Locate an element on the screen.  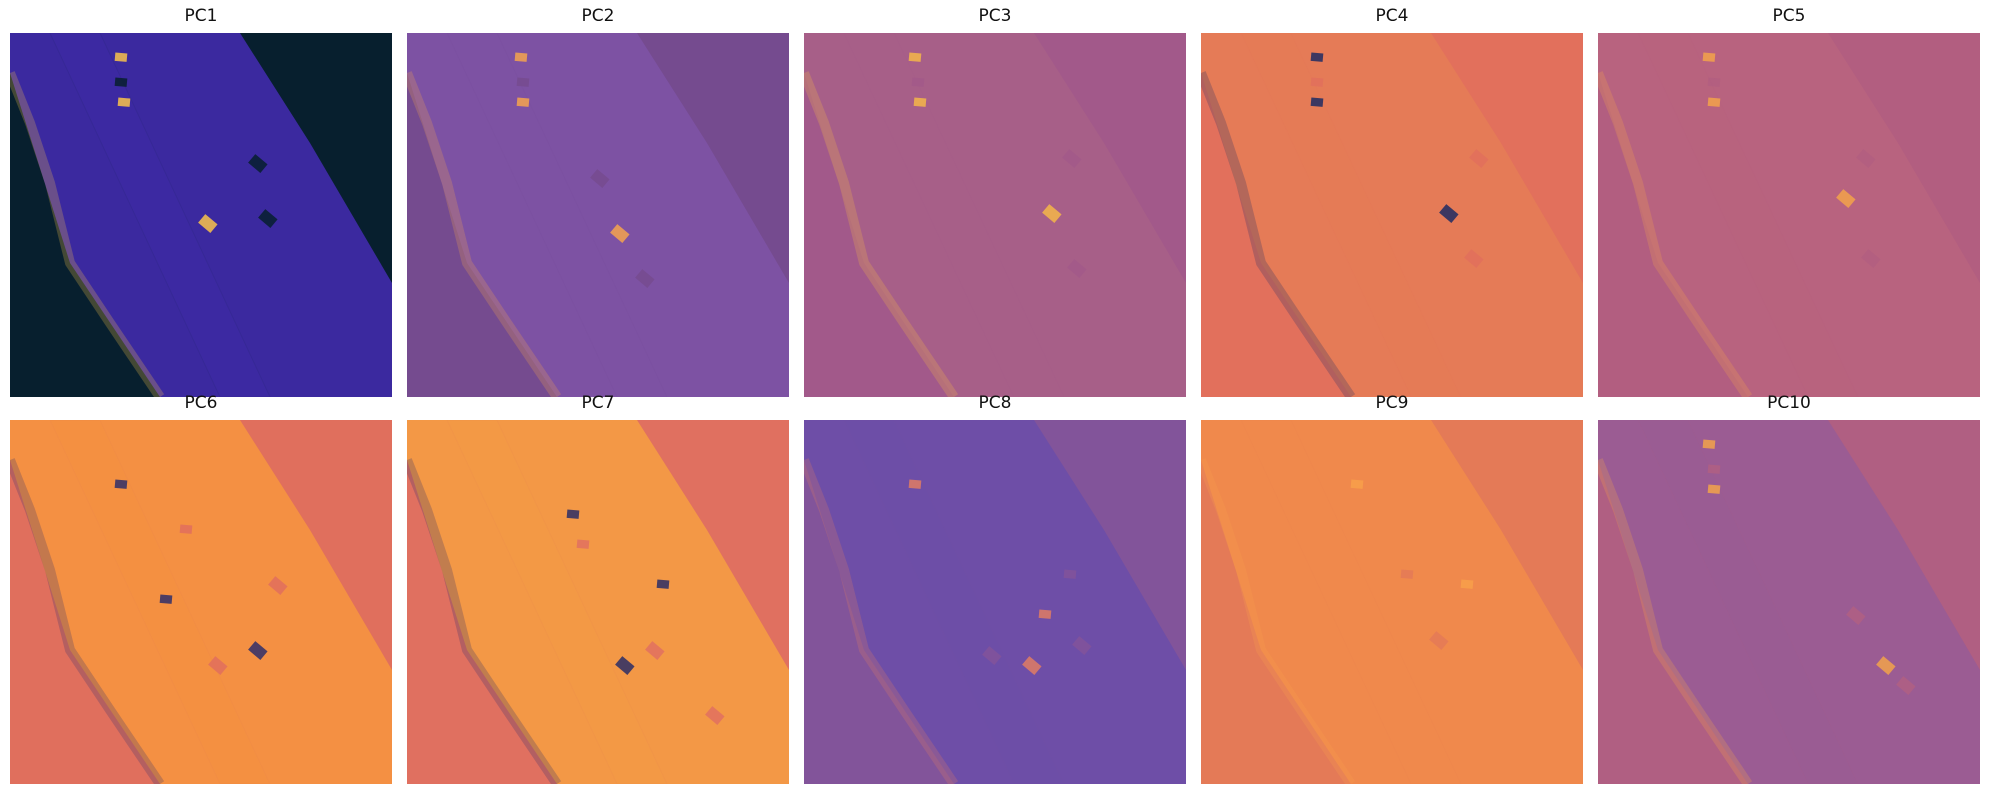
panel-title: PC8 is located at coordinates (995, 403).